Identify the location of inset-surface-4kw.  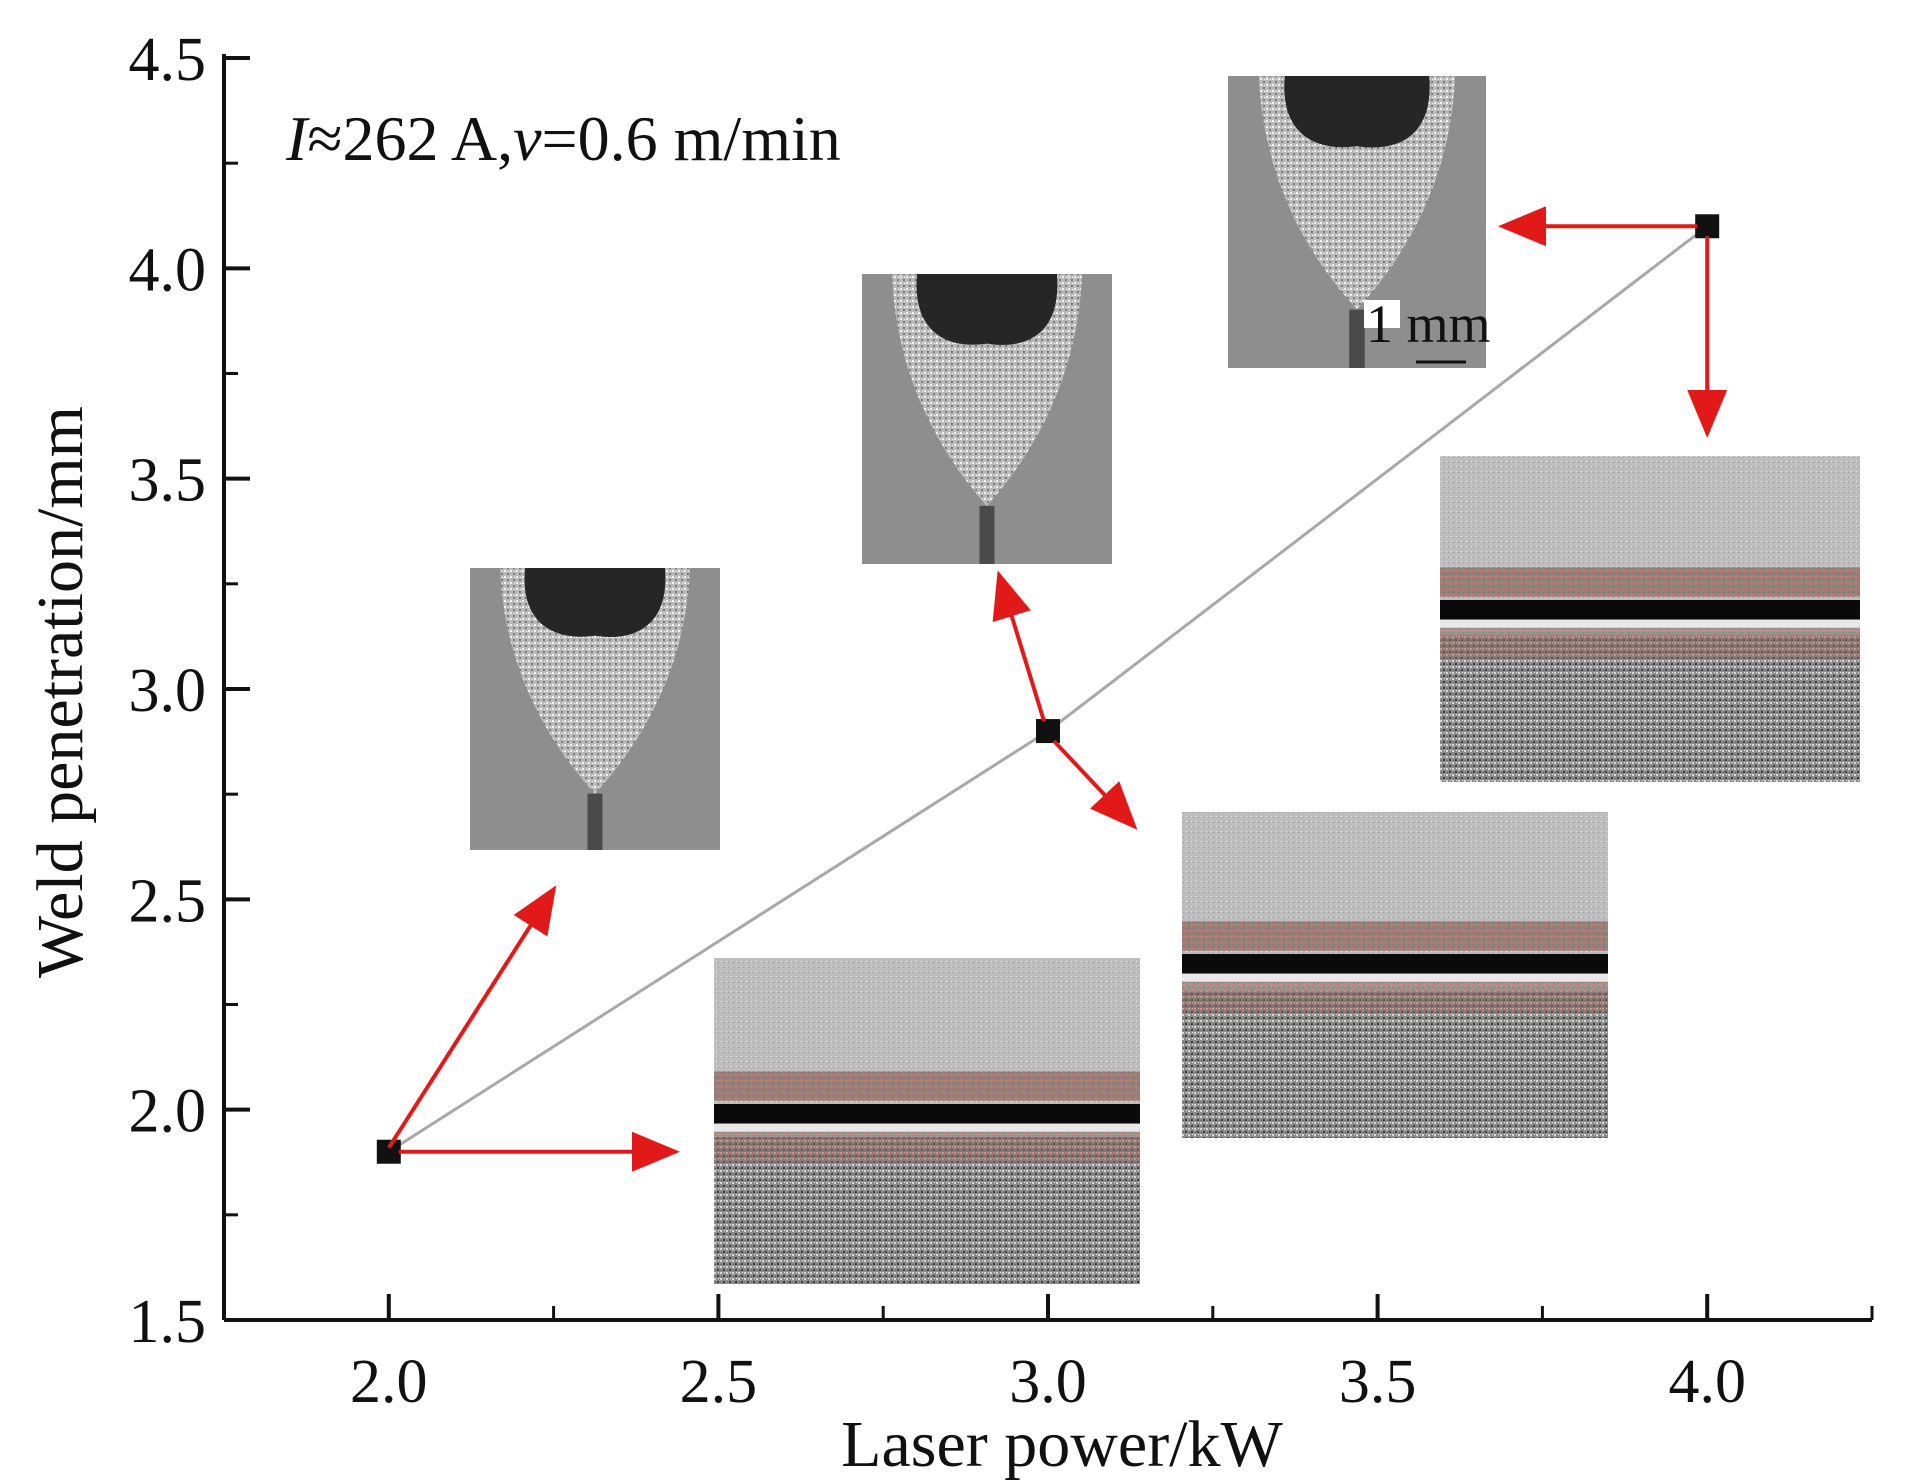
(1650, 619).